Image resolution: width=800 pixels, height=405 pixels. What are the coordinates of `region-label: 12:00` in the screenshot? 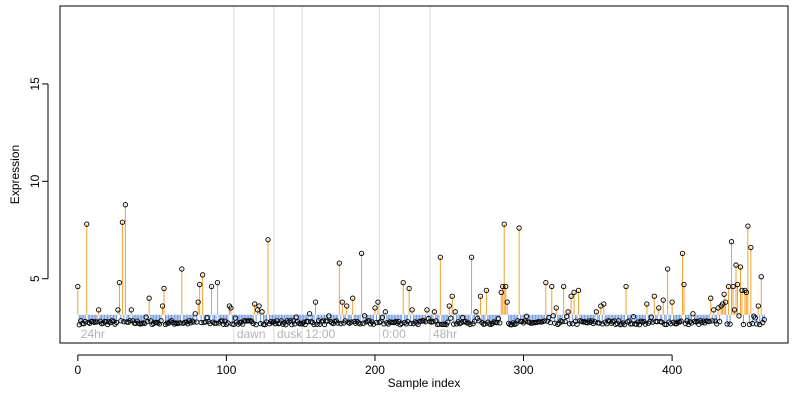 It's located at (320, 334).